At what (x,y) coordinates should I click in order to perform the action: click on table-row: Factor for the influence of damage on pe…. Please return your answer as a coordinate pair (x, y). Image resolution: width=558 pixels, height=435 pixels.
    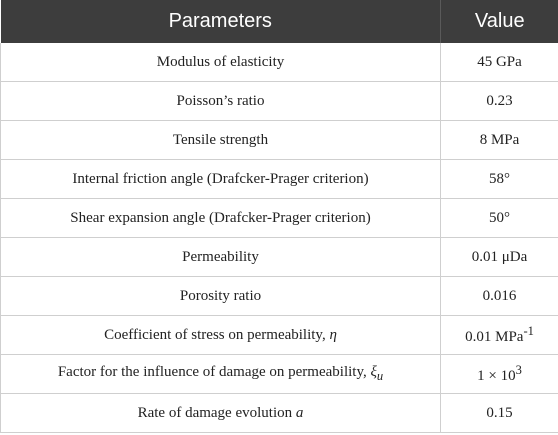
    Looking at the image, I should click on (279, 374).